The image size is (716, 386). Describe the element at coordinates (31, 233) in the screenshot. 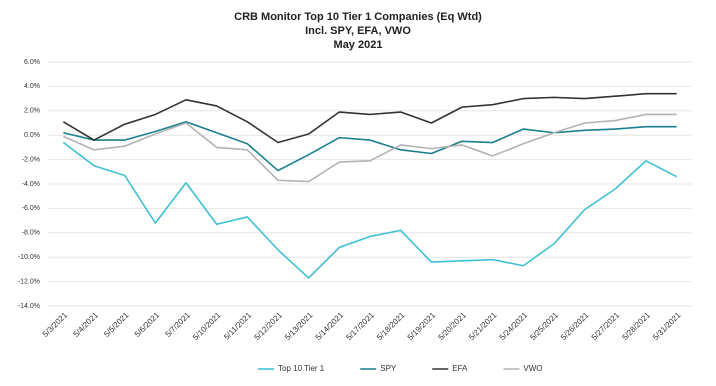

I see `y-tick-label: -8.0%` at that location.